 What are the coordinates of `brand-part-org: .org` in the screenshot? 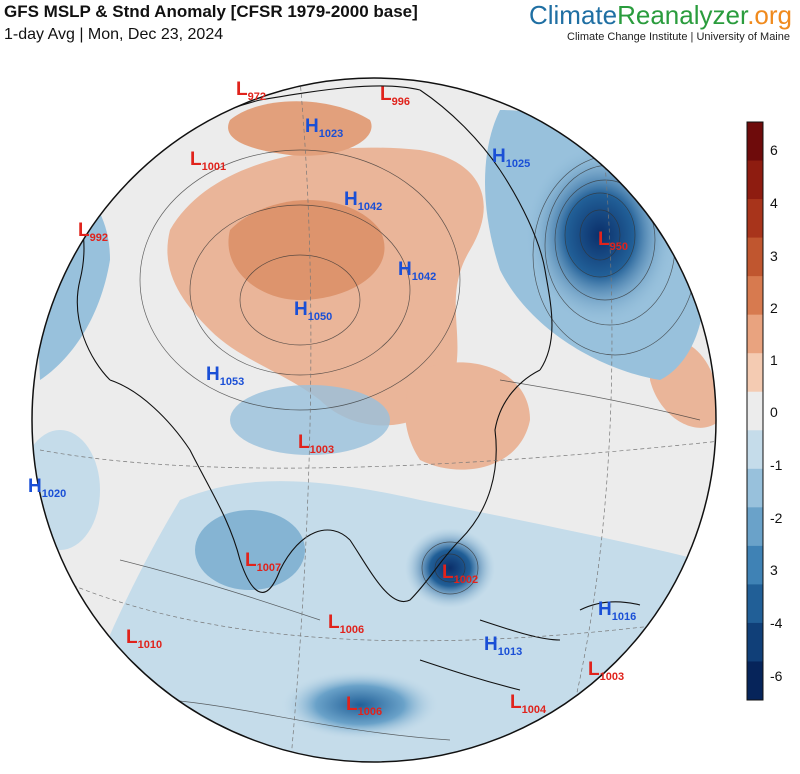 It's located at (769, 15).